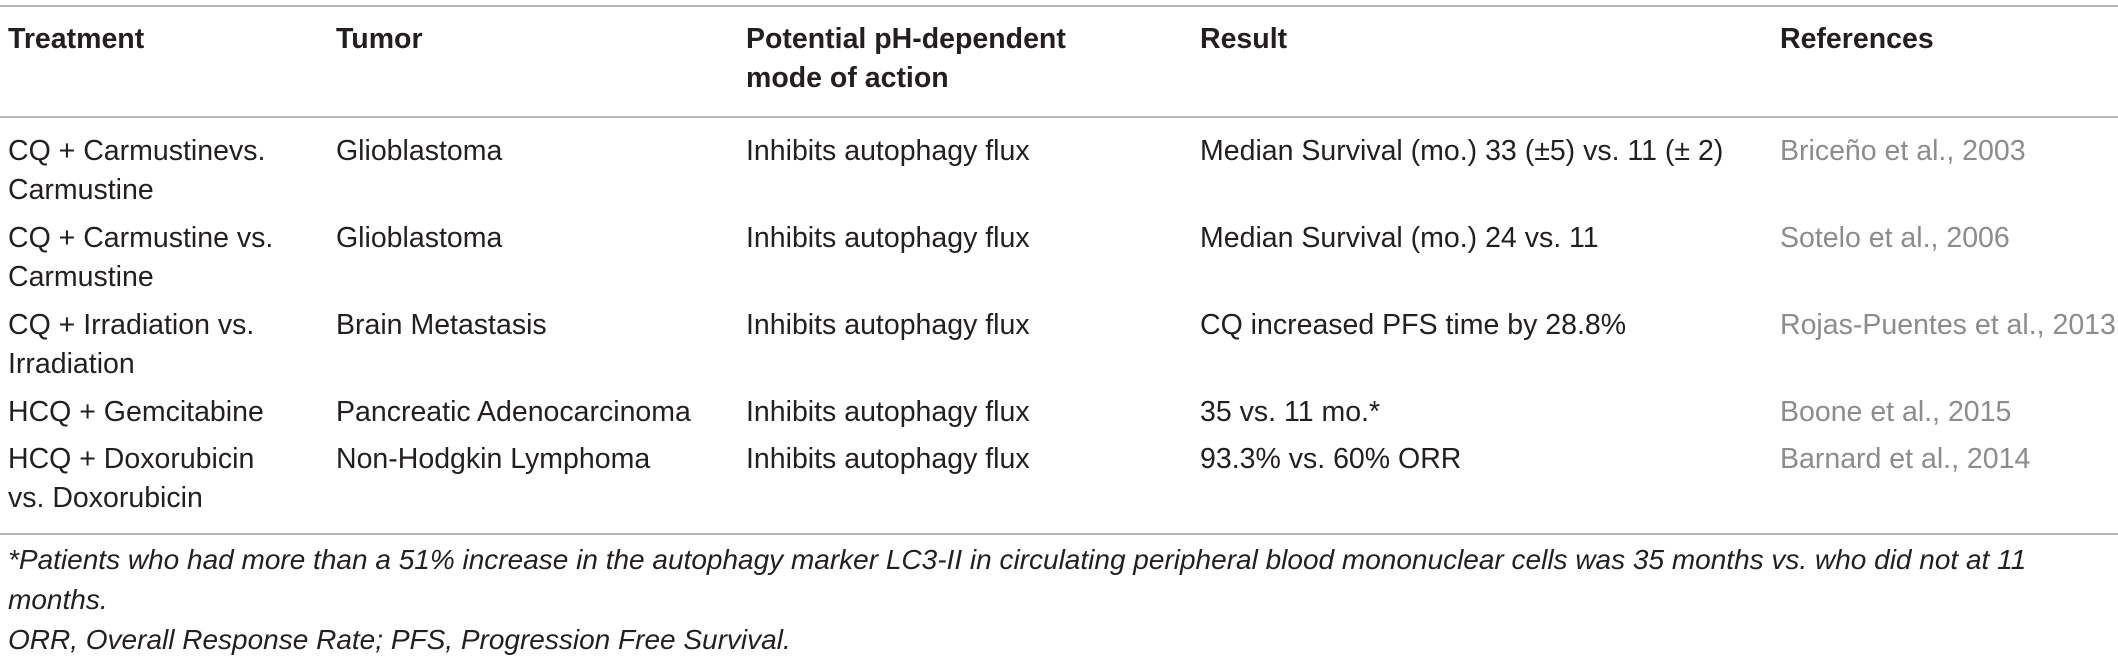 The width and height of the screenshot is (2118, 660). I want to click on result-cell: Median Survival (mo.) 24 vs. 11, so click(1399, 238).